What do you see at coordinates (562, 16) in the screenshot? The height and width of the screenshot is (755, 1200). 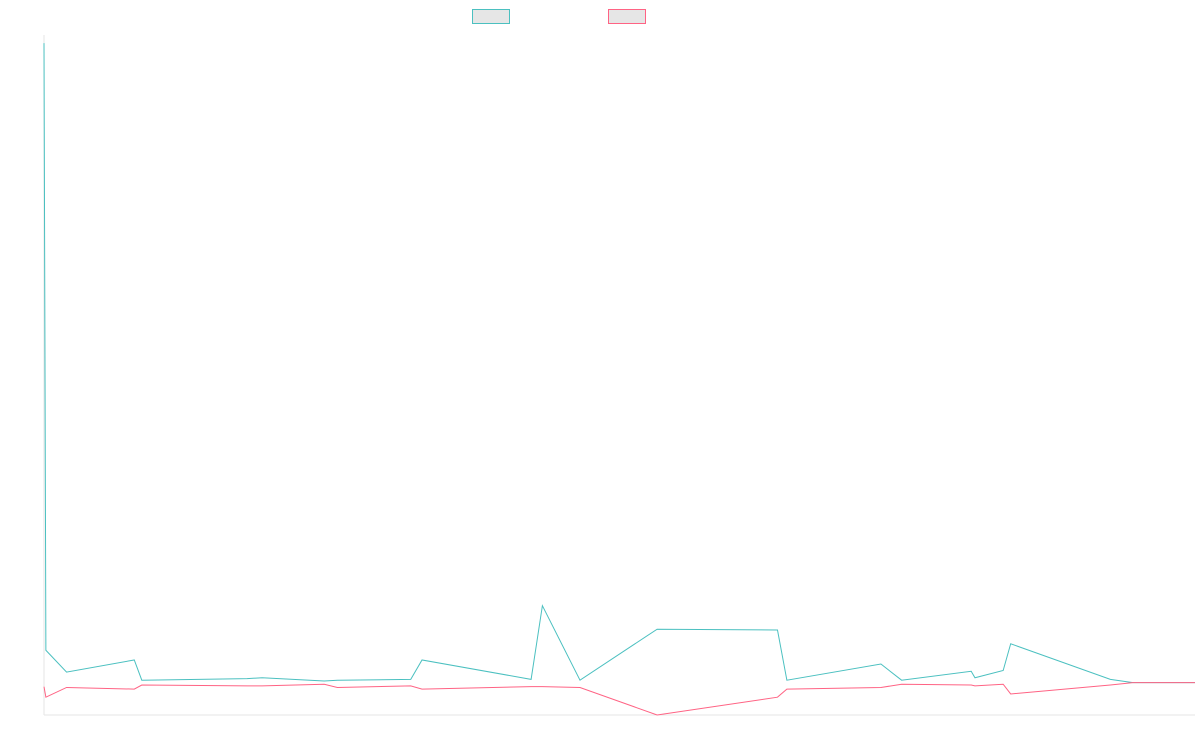 I see `legend` at bounding box center [562, 16].